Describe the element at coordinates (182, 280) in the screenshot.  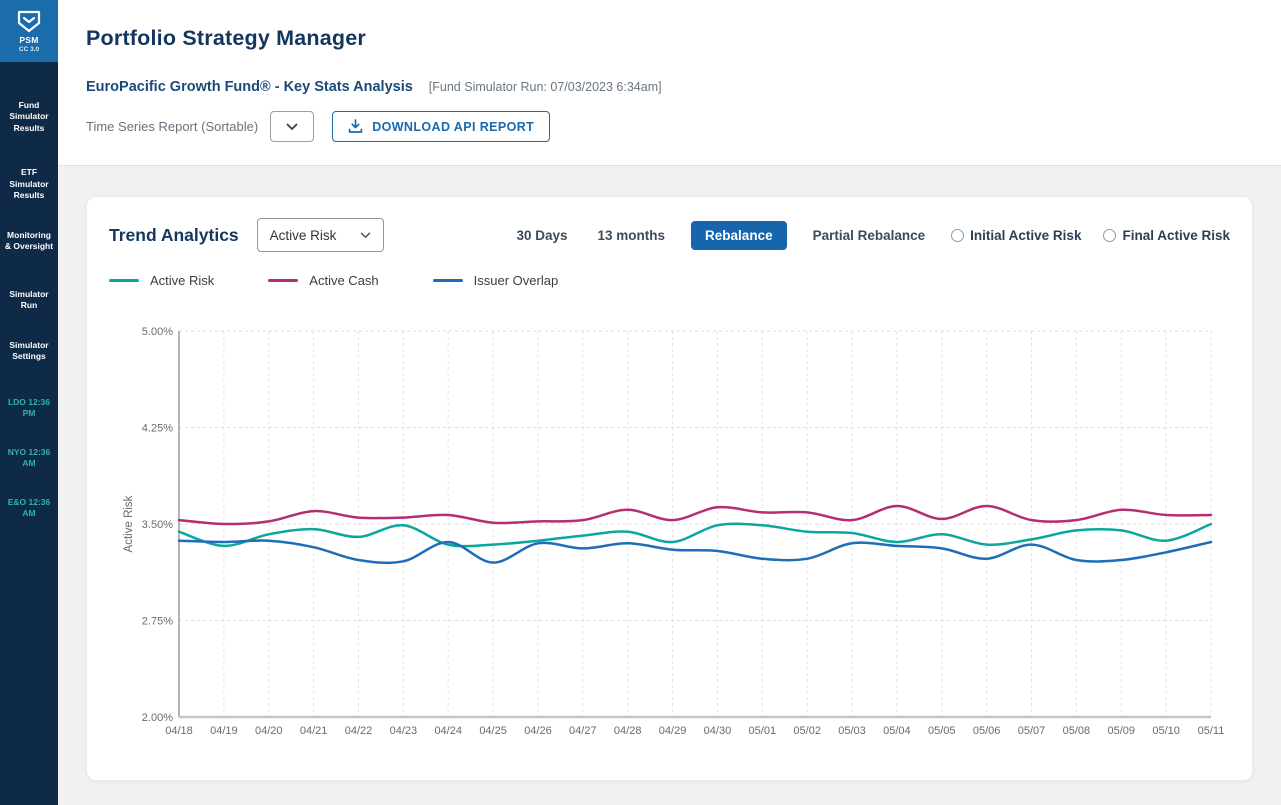
I see `legend-label: Active Risk` at that location.